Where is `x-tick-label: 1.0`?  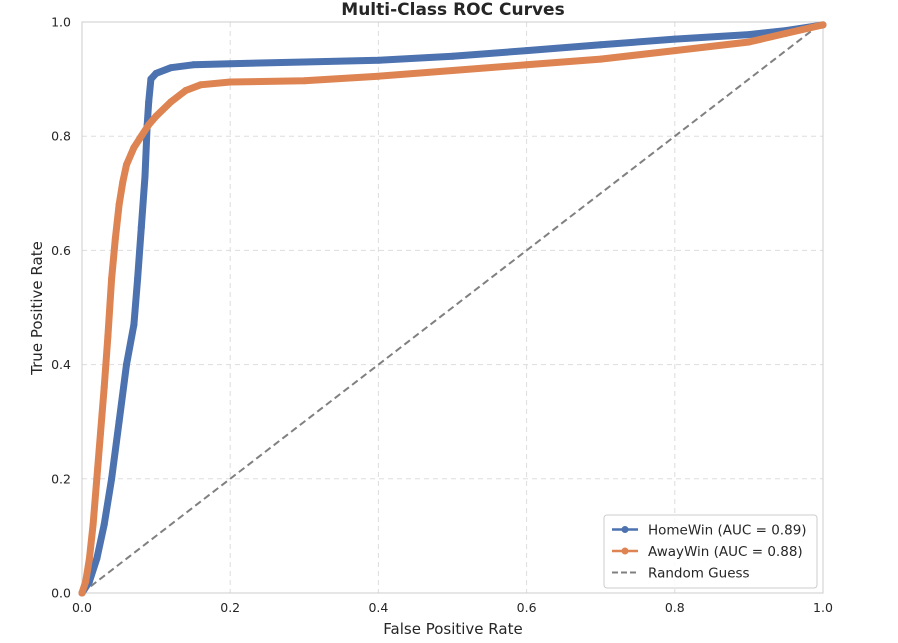
x-tick-label: 1.0 is located at coordinates (823, 607).